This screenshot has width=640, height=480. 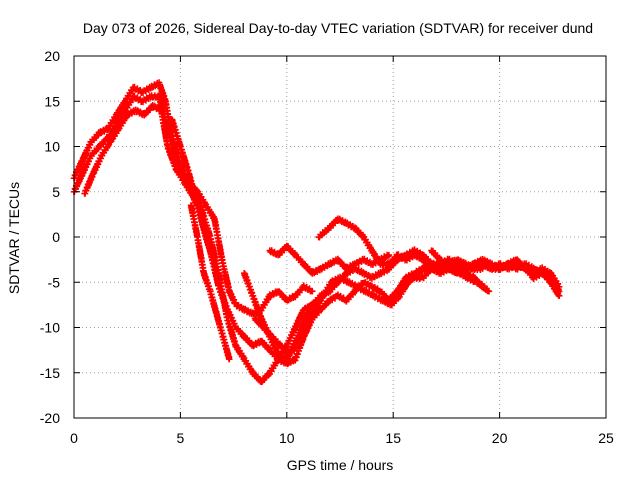 What do you see at coordinates (14, 238) in the screenshot?
I see `y-axis-label: SDTVAR / TECUs` at bounding box center [14, 238].